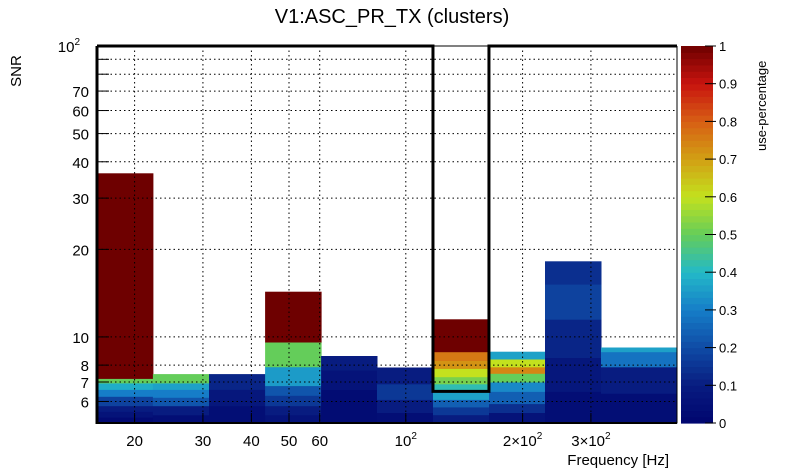 This screenshot has height=472, width=805. What do you see at coordinates (80, 338) in the screenshot?
I see `y-tick-label: 10` at bounding box center [80, 338].